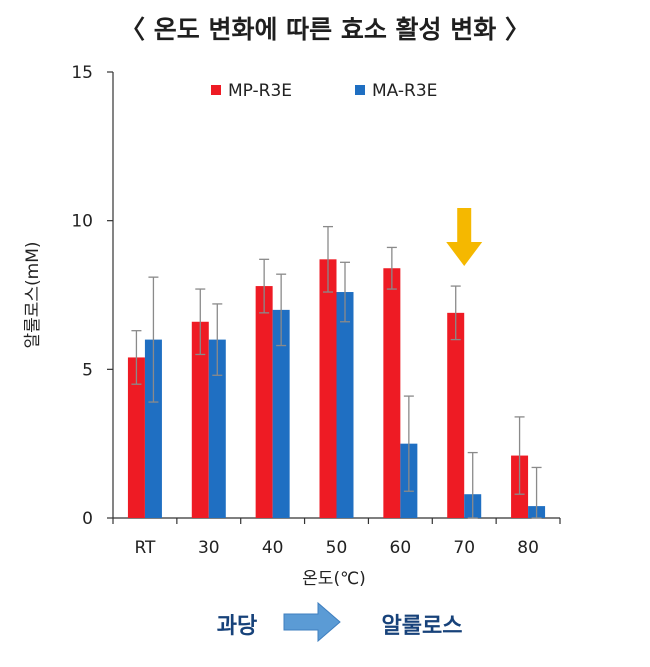 Image resolution: width=650 pixels, height=667 pixels. What do you see at coordinates (153, 428) in the screenshot?
I see `bar-ma-r3e-RT` at bounding box center [153, 428].